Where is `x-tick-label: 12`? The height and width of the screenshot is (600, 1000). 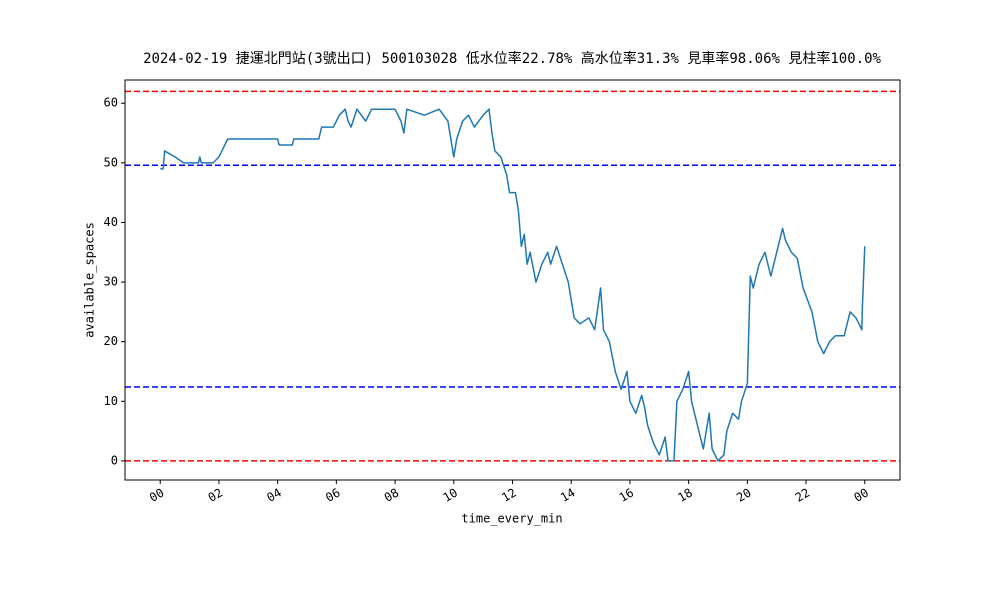
x-tick-label: 12 is located at coordinates (509, 495).